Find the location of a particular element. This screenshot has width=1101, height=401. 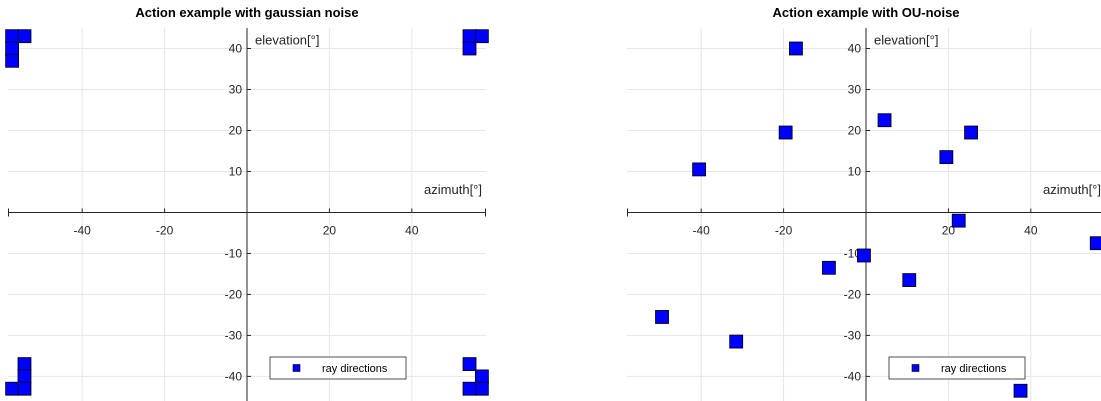

chart-title: Action example with OU-noise is located at coordinates (865, 12).